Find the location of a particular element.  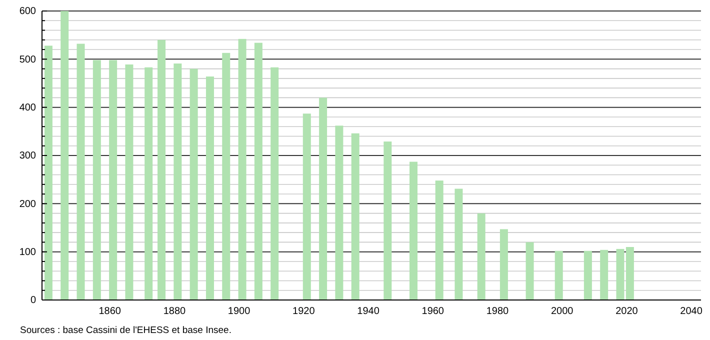

x-tick-label: 1980 is located at coordinates (498, 312).